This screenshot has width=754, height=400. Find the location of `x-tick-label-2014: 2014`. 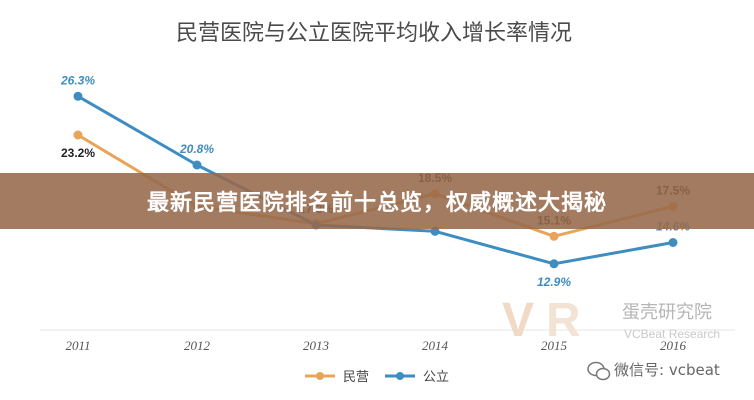

x-tick-label-2014: 2014 is located at coordinates (435, 345).